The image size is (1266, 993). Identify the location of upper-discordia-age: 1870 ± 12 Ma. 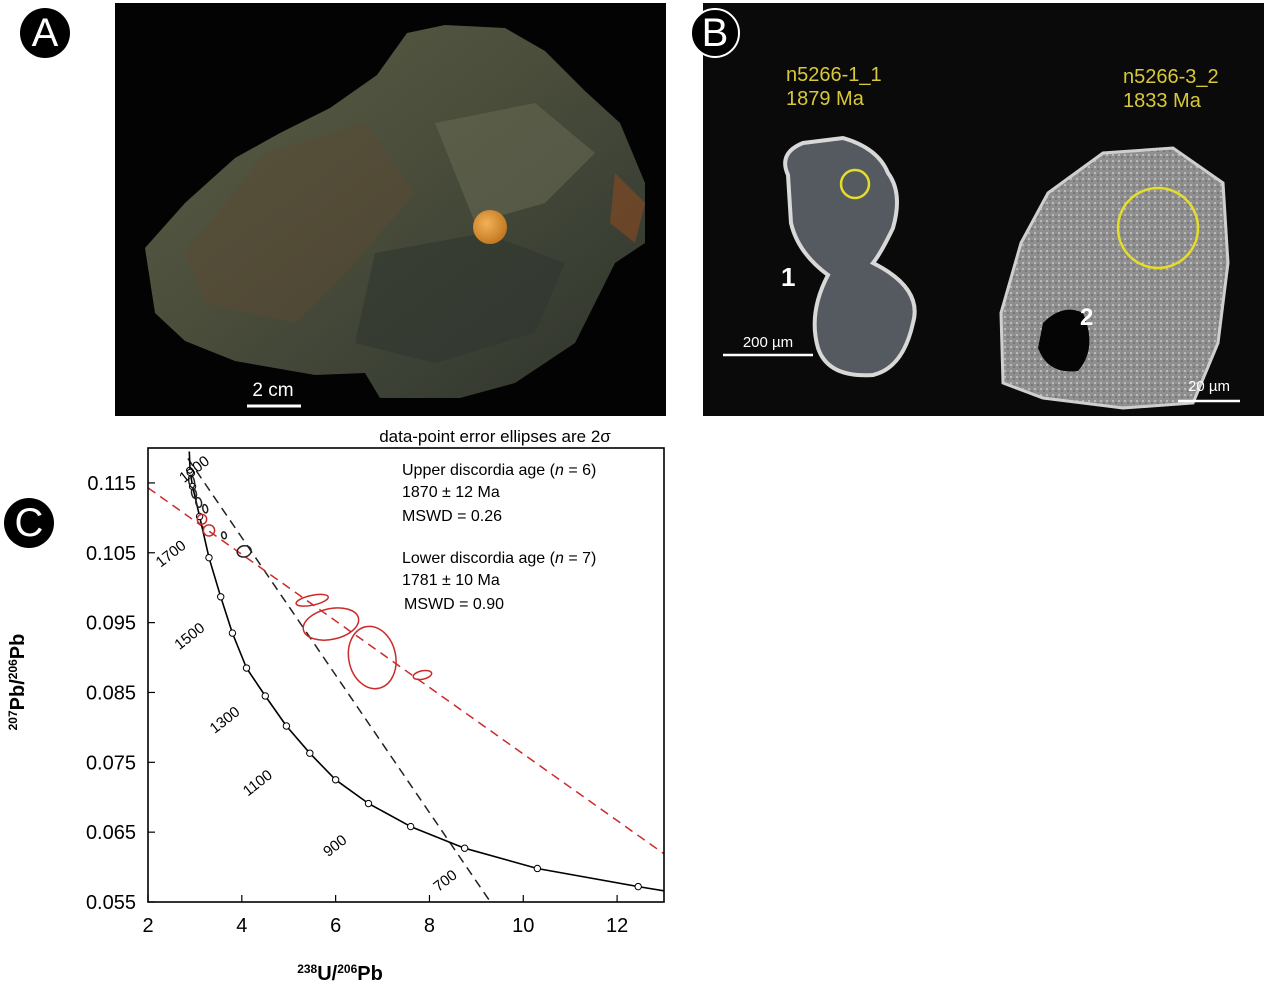
(451, 492).